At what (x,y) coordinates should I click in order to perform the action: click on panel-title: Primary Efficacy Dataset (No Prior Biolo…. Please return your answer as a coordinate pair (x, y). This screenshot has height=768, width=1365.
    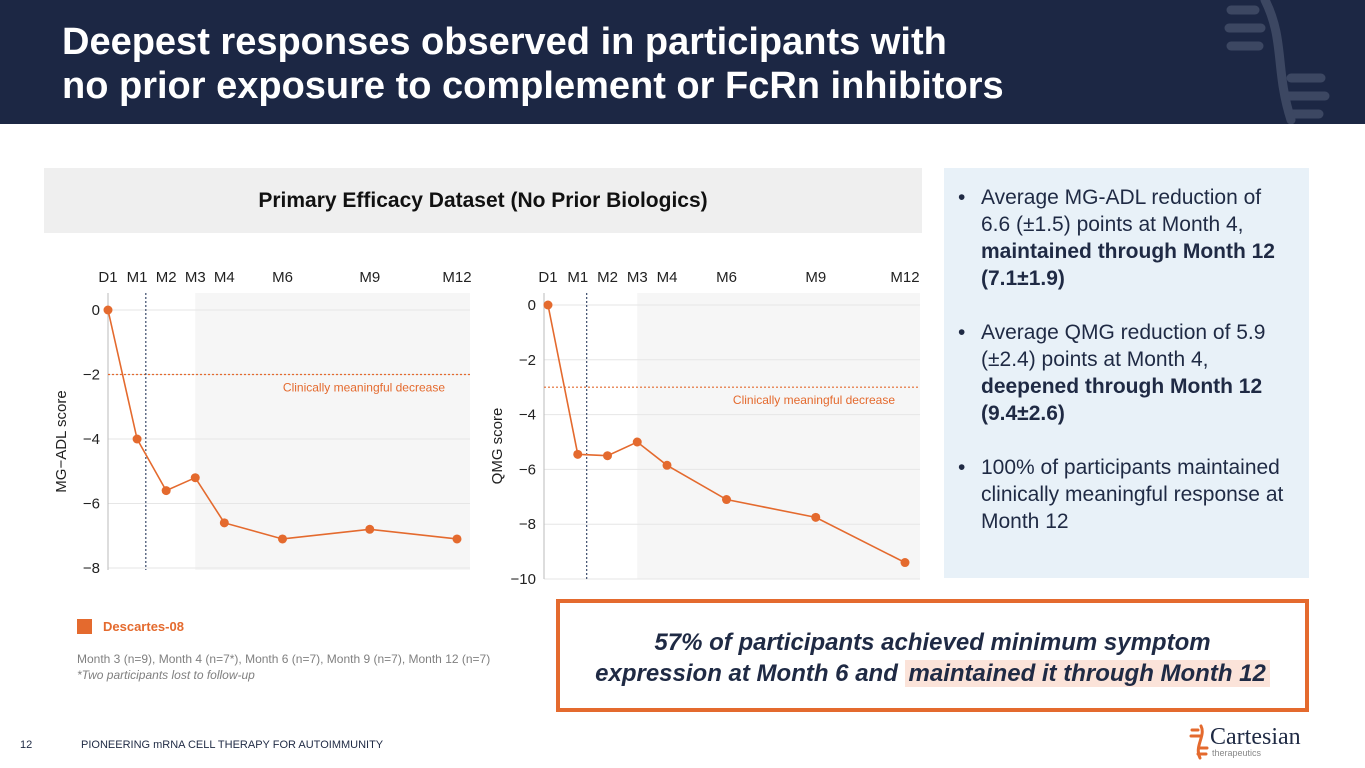
    Looking at the image, I should click on (483, 200).